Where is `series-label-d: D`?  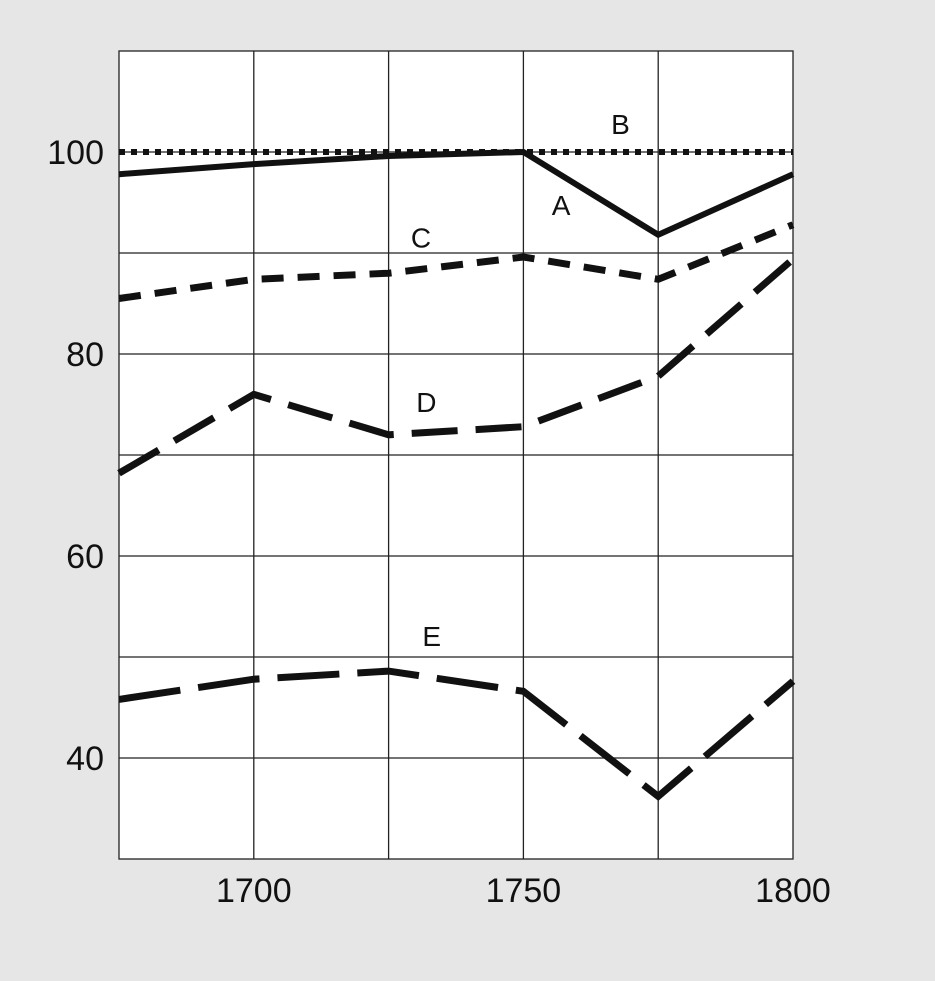
series-label-d: D is located at coordinates (426, 402).